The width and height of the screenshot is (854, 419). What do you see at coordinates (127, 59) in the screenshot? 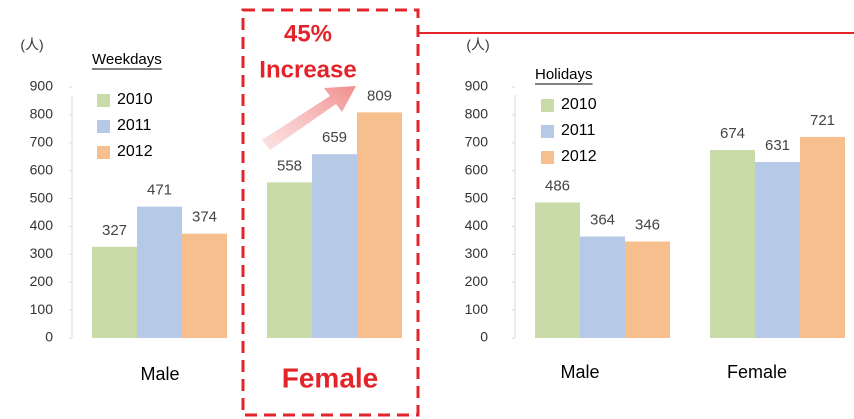
I see `subtitle: Weekdays` at bounding box center [127, 59].